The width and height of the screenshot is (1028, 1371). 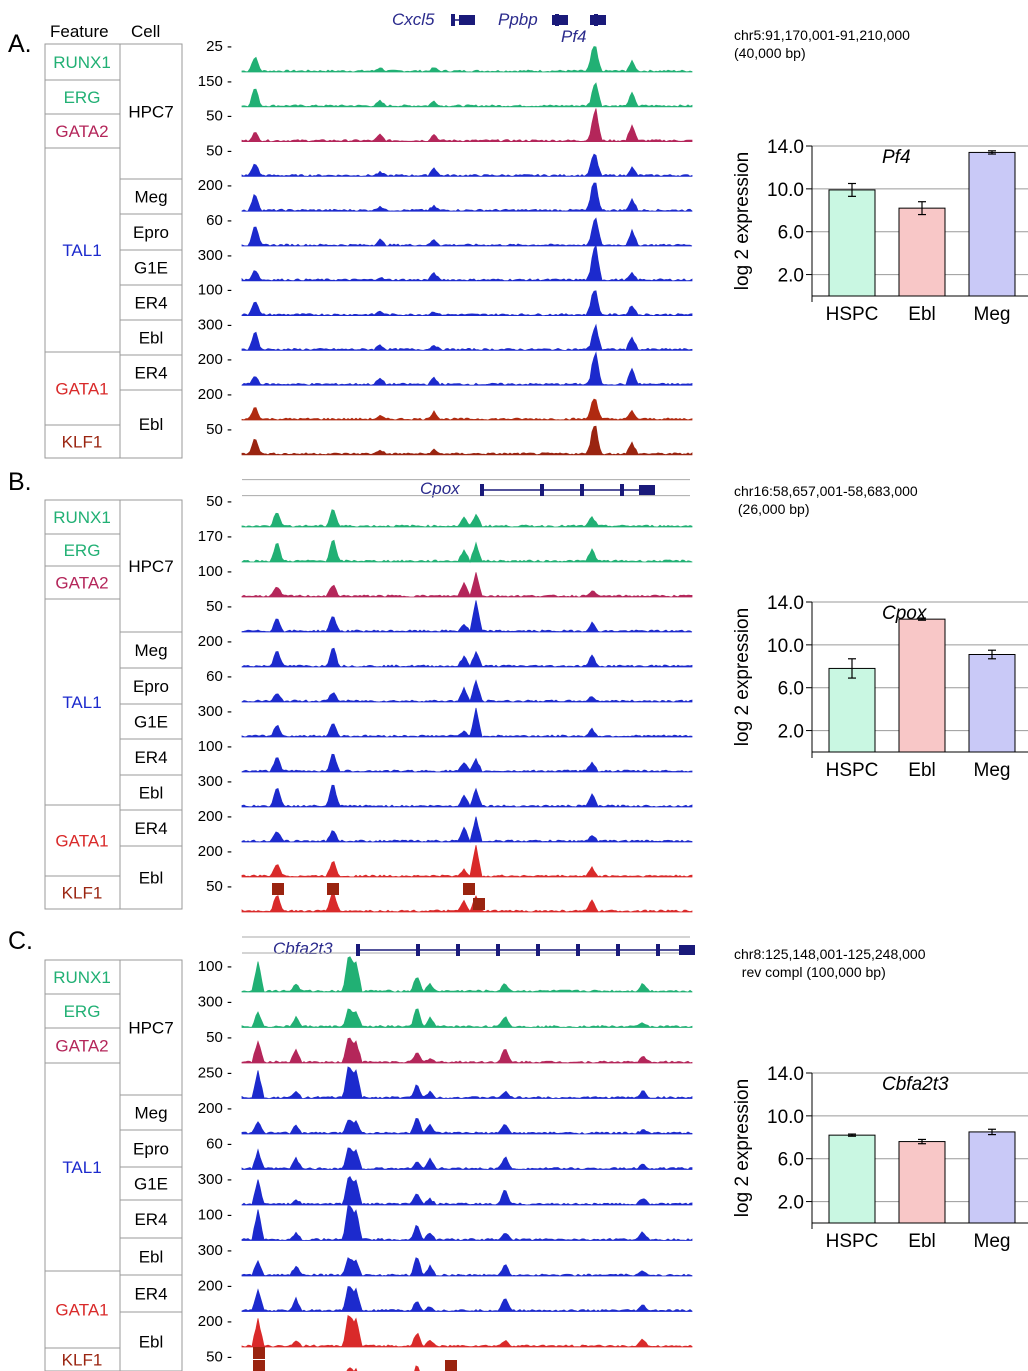 I want to click on track-scale-label: 250 -, so click(x=215, y=1073).